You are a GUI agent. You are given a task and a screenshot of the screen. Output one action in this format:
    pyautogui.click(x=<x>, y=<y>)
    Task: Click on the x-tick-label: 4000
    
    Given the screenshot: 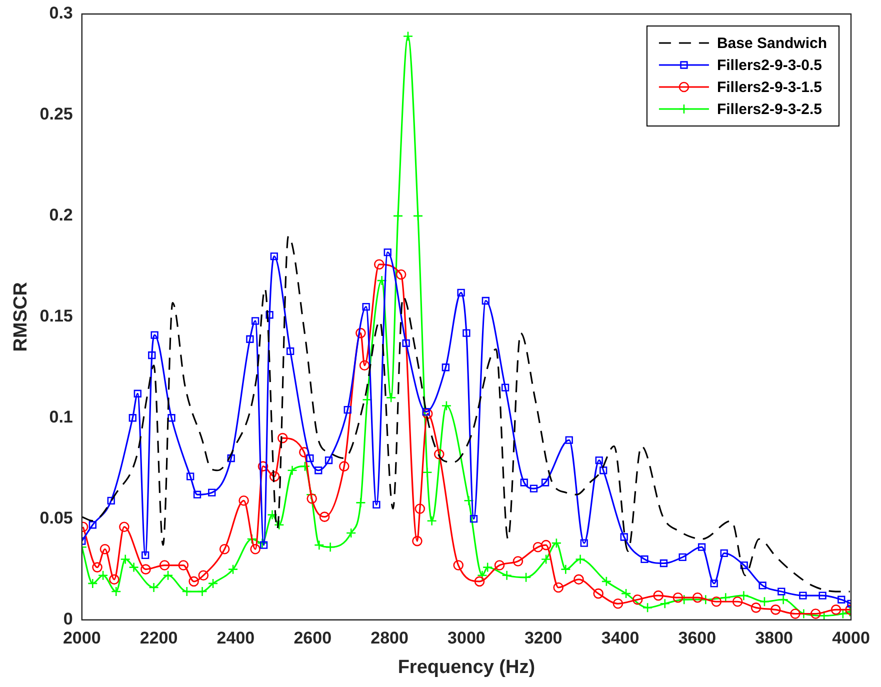 What is the action you would take?
    pyautogui.click(x=851, y=638)
    